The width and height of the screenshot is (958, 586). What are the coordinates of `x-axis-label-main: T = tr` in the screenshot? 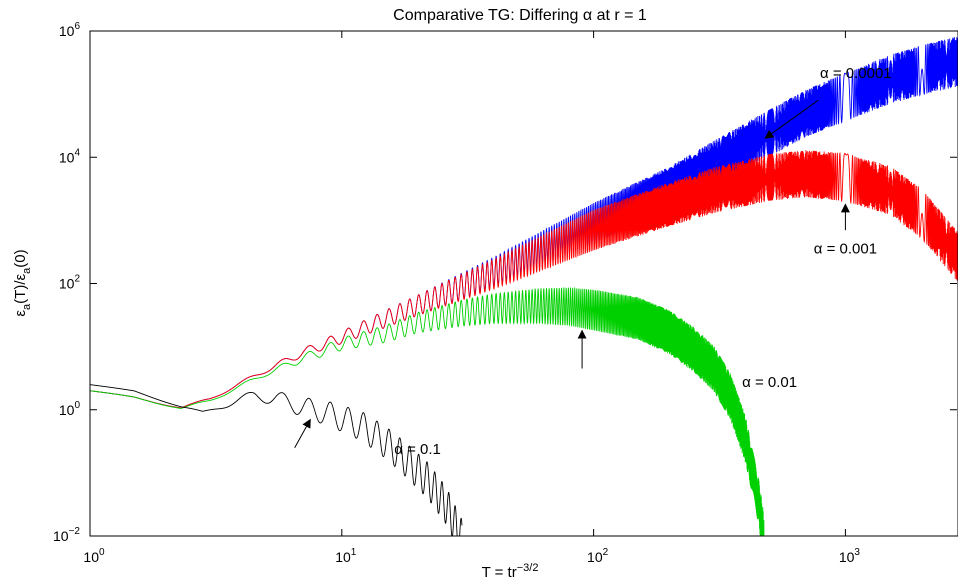 It's located at (499, 572).